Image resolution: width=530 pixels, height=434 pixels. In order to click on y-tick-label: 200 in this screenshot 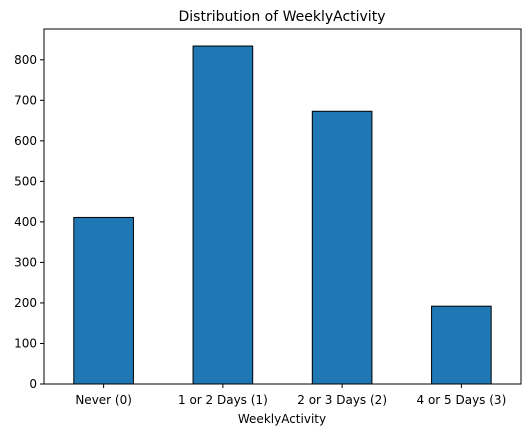, I will do `click(25, 303)`.